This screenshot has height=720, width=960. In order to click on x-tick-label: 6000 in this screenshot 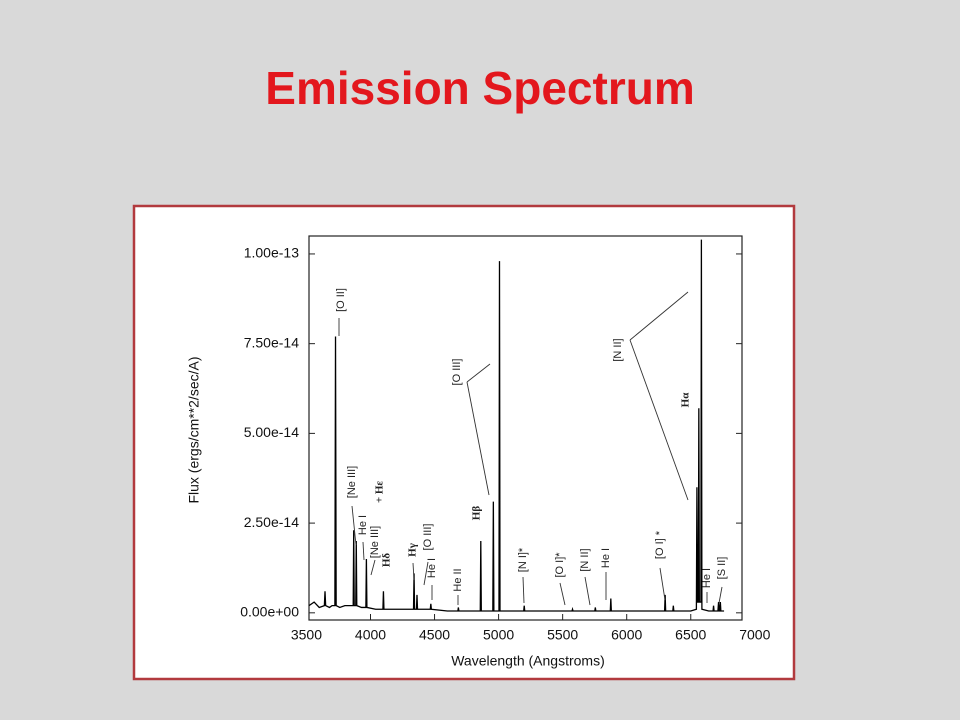, I will do `click(626, 635)`.